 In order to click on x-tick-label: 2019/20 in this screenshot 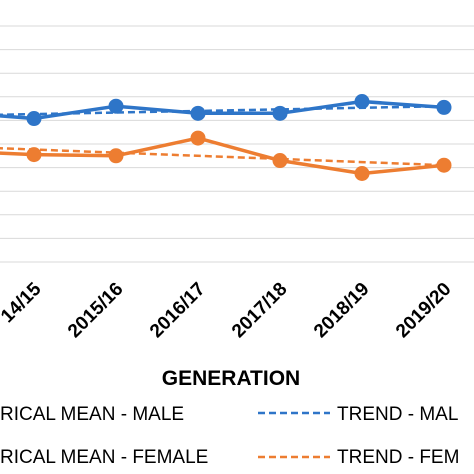, I will do `click(423, 310)`.